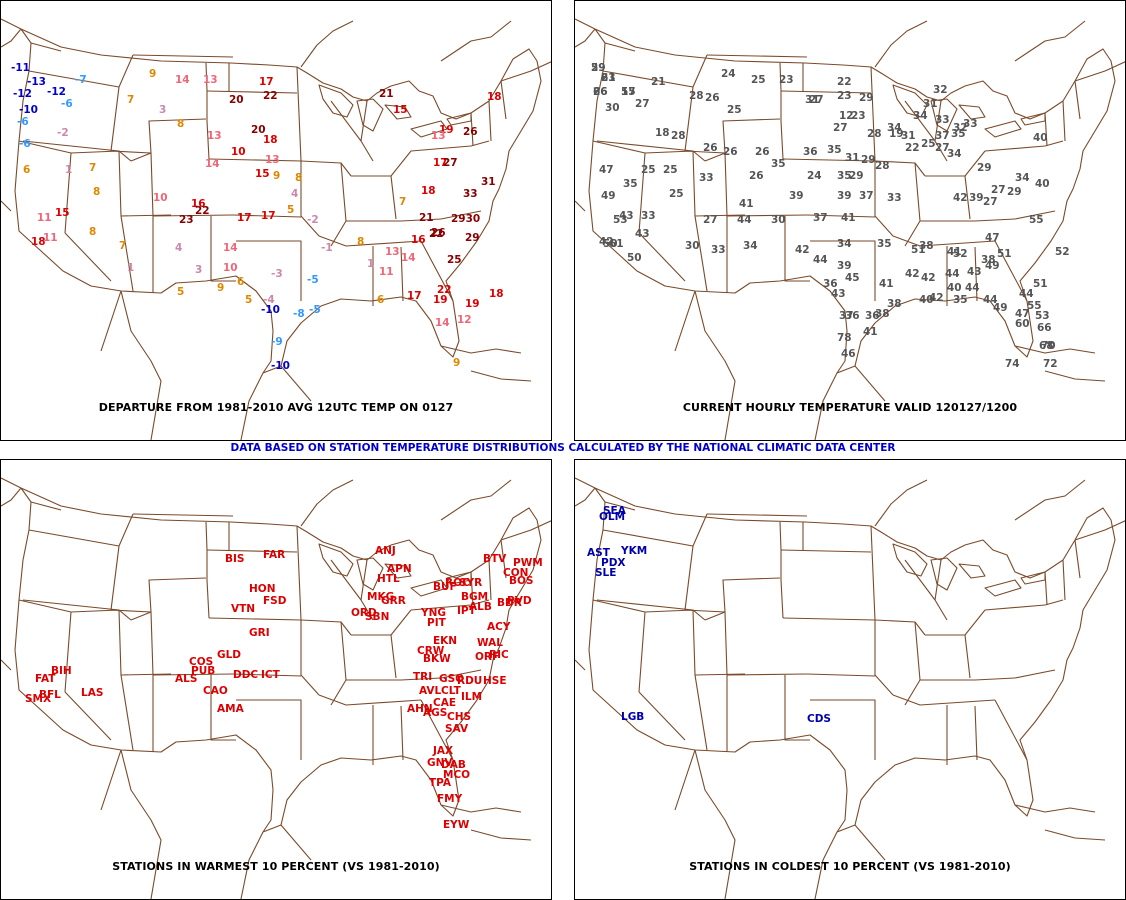 Image resolution: width=1126 pixels, height=900 pixels. Describe the element at coordinates (469, 681) in the screenshot. I see `warm-station-code: RDU` at that location.